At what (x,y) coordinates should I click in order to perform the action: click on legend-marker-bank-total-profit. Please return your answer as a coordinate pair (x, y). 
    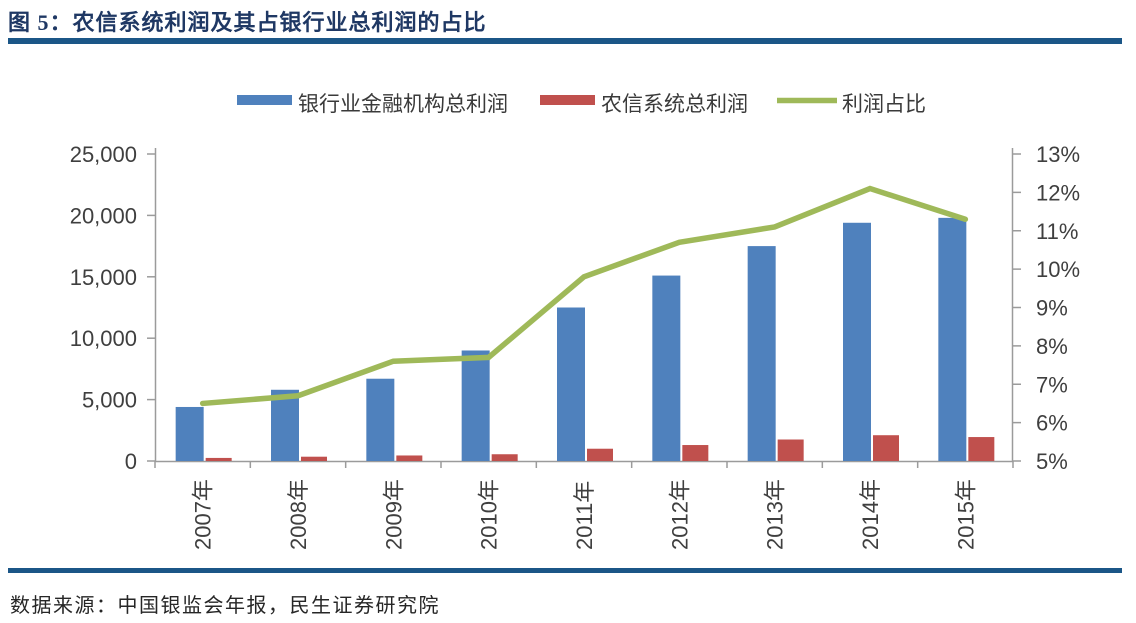
    Looking at the image, I should click on (264, 100).